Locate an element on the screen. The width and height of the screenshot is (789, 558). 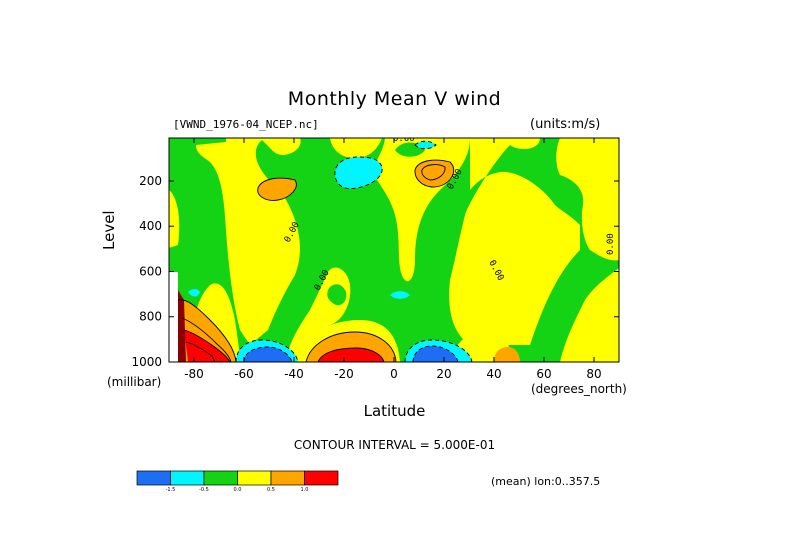
region-orange-nh-lower is located at coordinates (507, 354).